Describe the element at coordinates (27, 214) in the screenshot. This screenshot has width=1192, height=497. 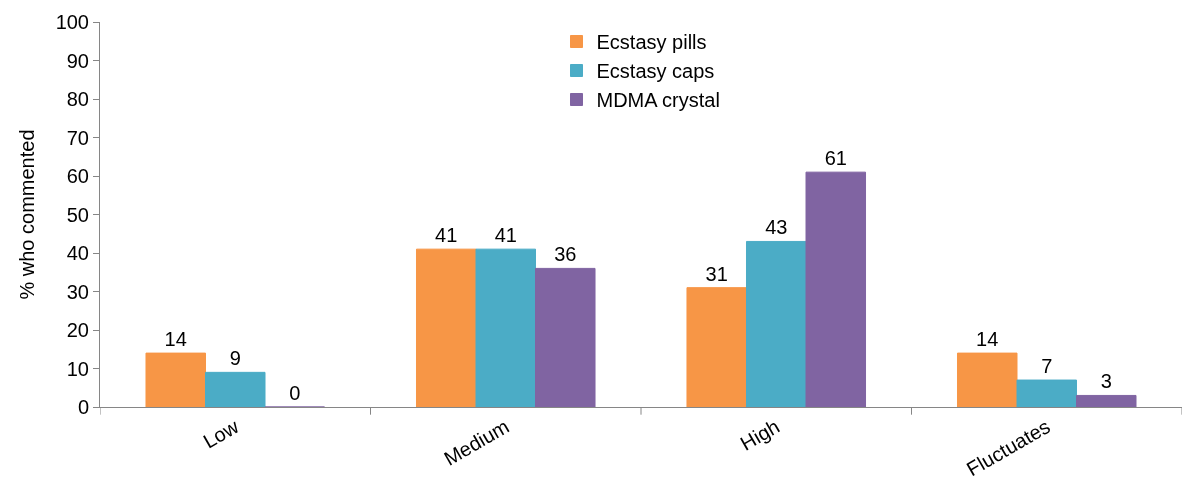
I see `y-axis-title: % who commented` at that location.